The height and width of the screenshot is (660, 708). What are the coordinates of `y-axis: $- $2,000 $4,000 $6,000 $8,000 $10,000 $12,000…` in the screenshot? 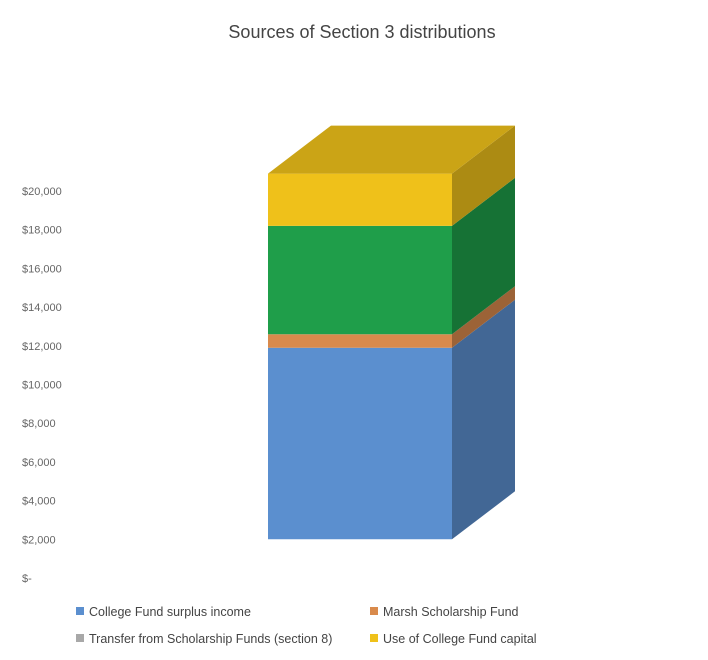 It's located at (42, 385).